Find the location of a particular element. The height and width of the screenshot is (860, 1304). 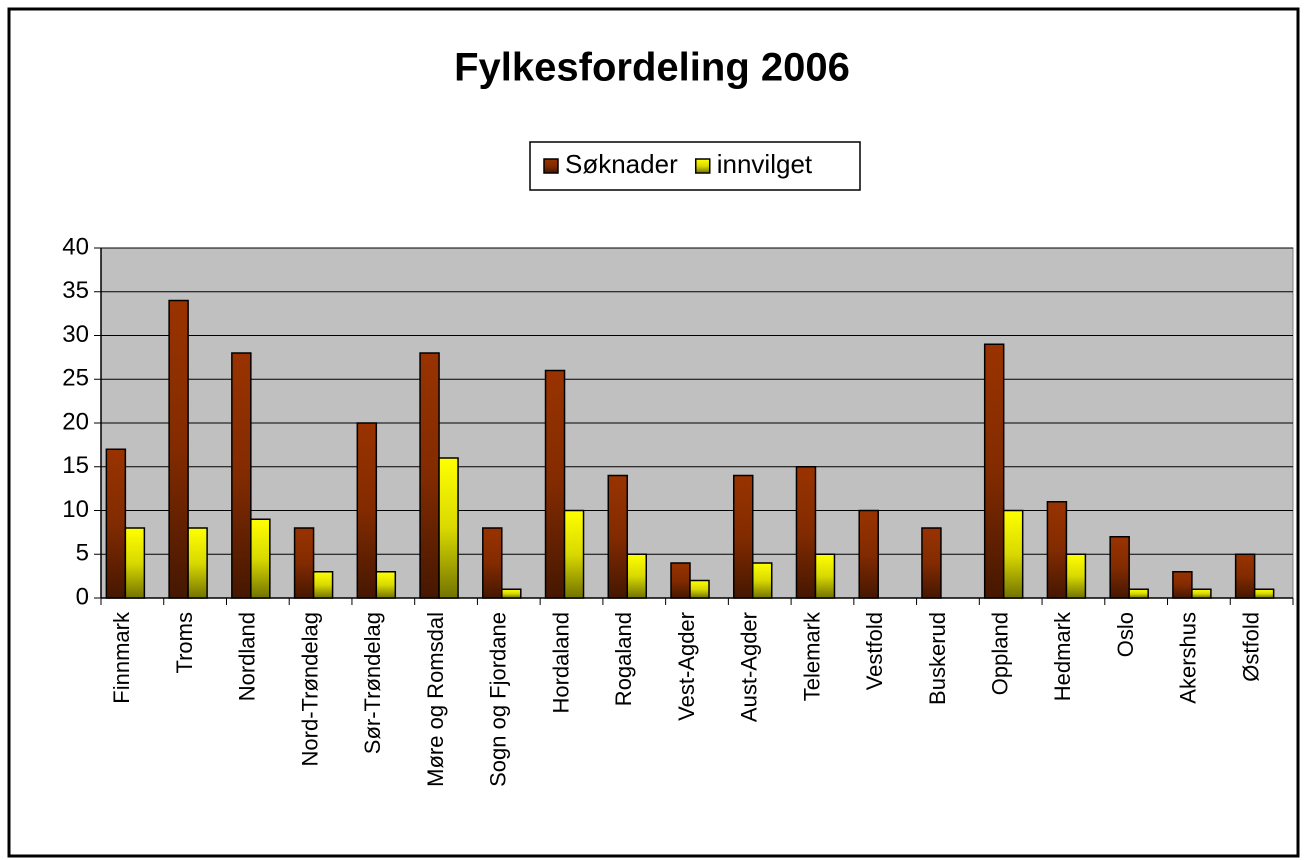

y-tick-label: 25 is located at coordinates (75, 378).